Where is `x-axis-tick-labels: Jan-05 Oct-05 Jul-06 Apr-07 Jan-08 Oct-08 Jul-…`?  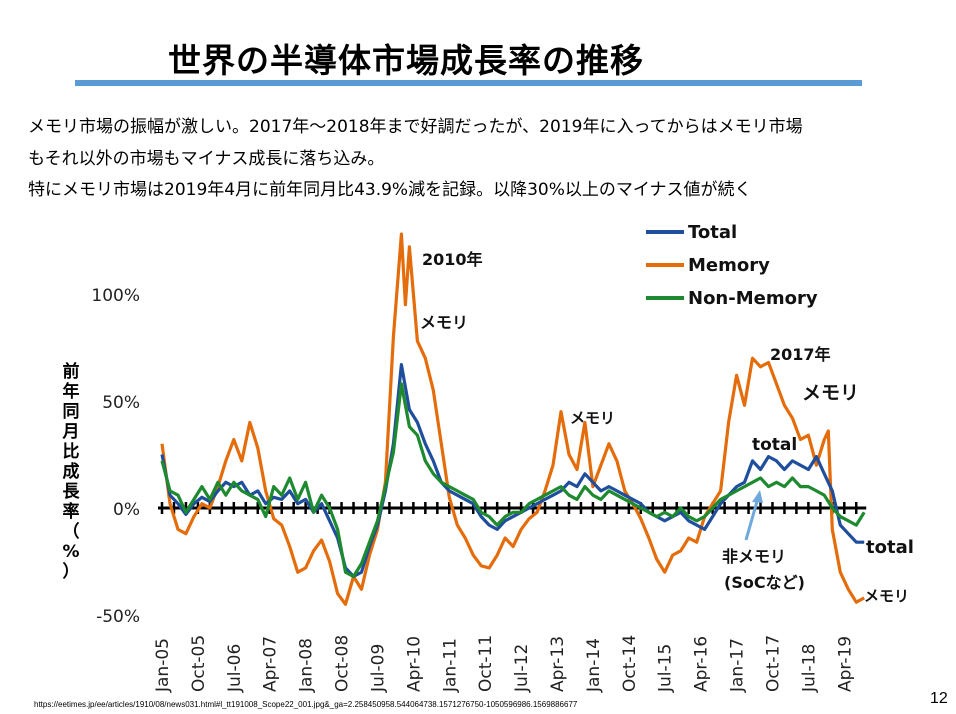 x-axis-tick-labels: Jan-05 Oct-05 Jul-06 Apr-07 Jan-08 Oct-08 Jul-… is located at coordinates (504, 664).